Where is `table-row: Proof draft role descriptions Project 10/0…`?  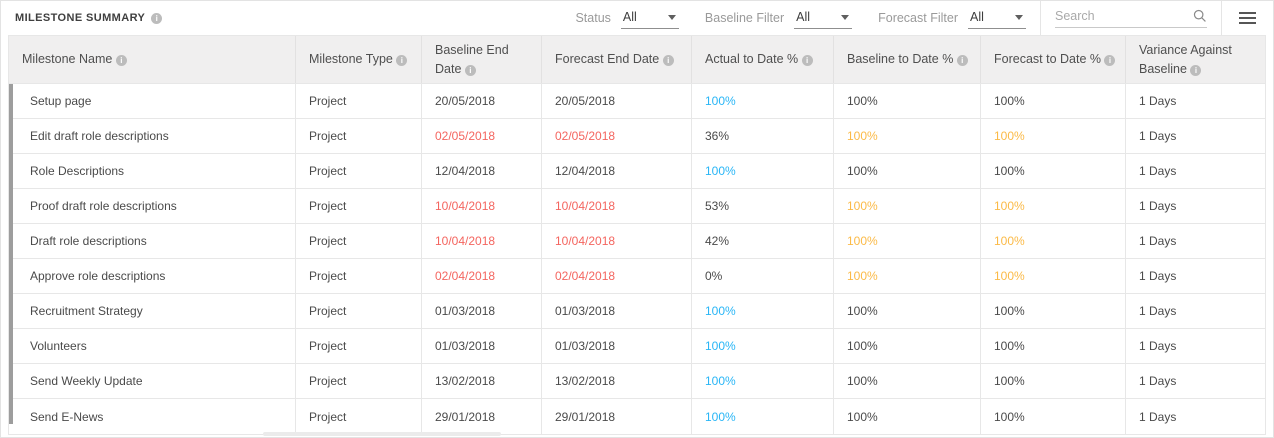 table-row: Proof draft role descriptions Project 10/0… is located at coordinates (637, 206).